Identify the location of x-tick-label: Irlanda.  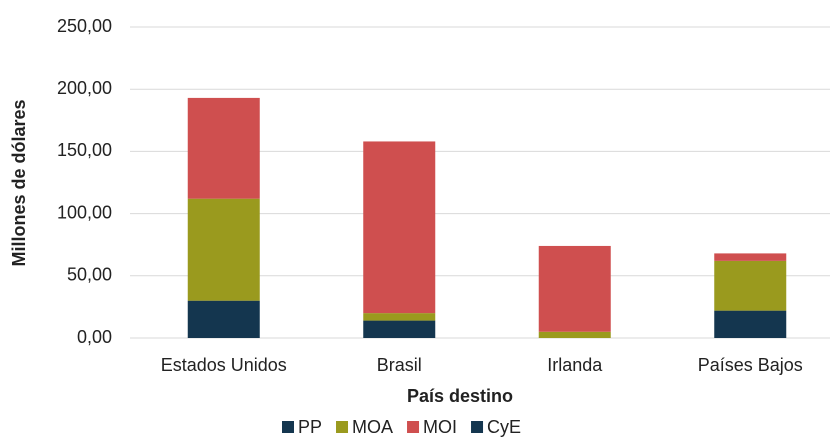
(575, 365).